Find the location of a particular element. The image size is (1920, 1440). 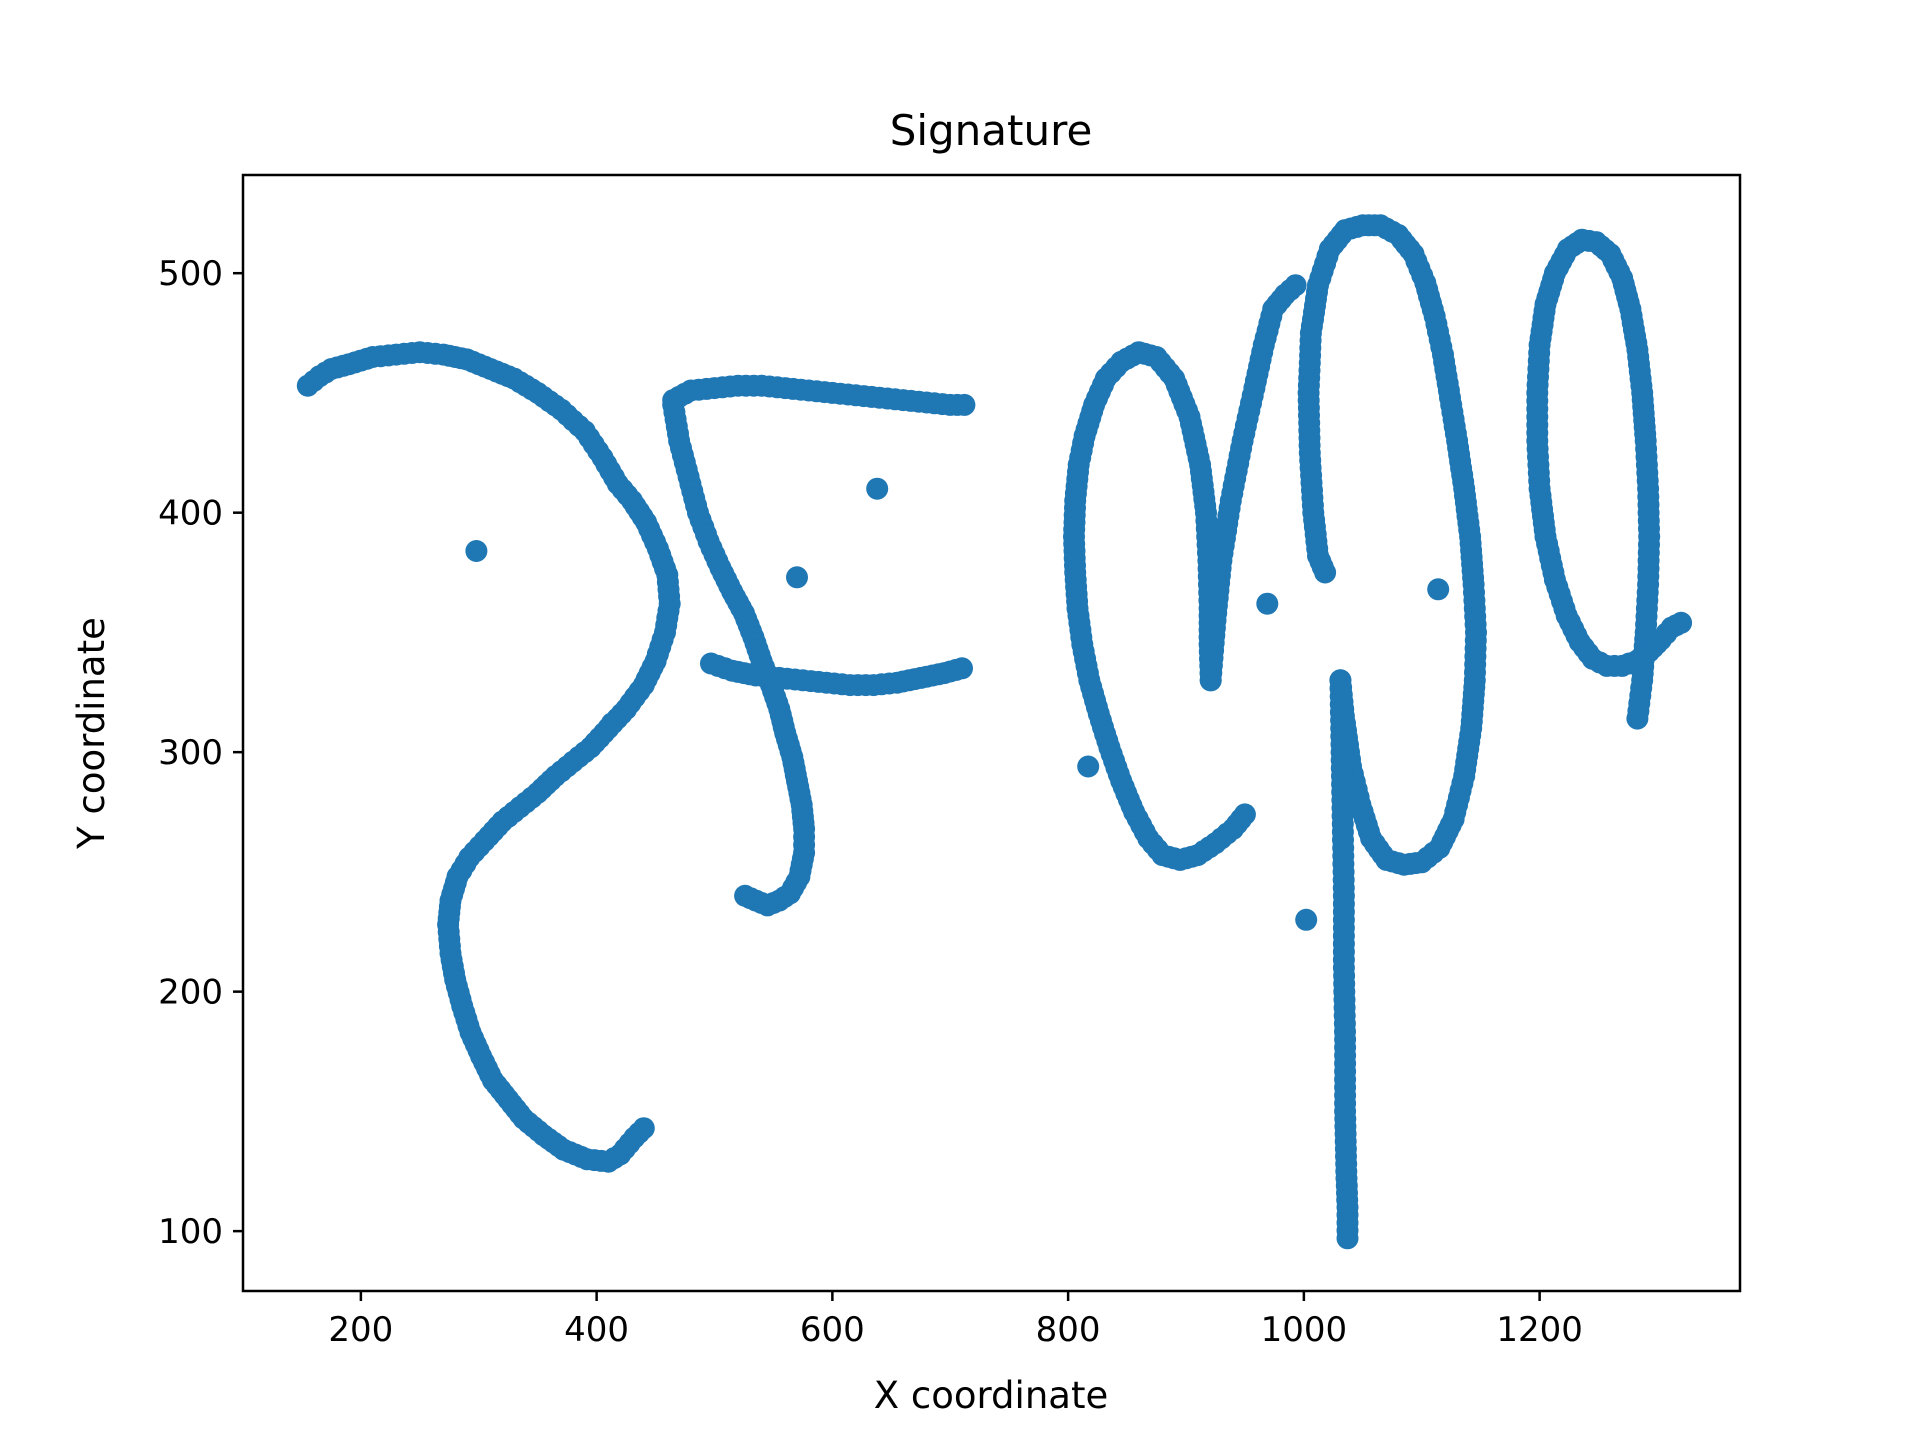

y-axis: 100 200 300 400 500 is located at coordinates (200, 753).